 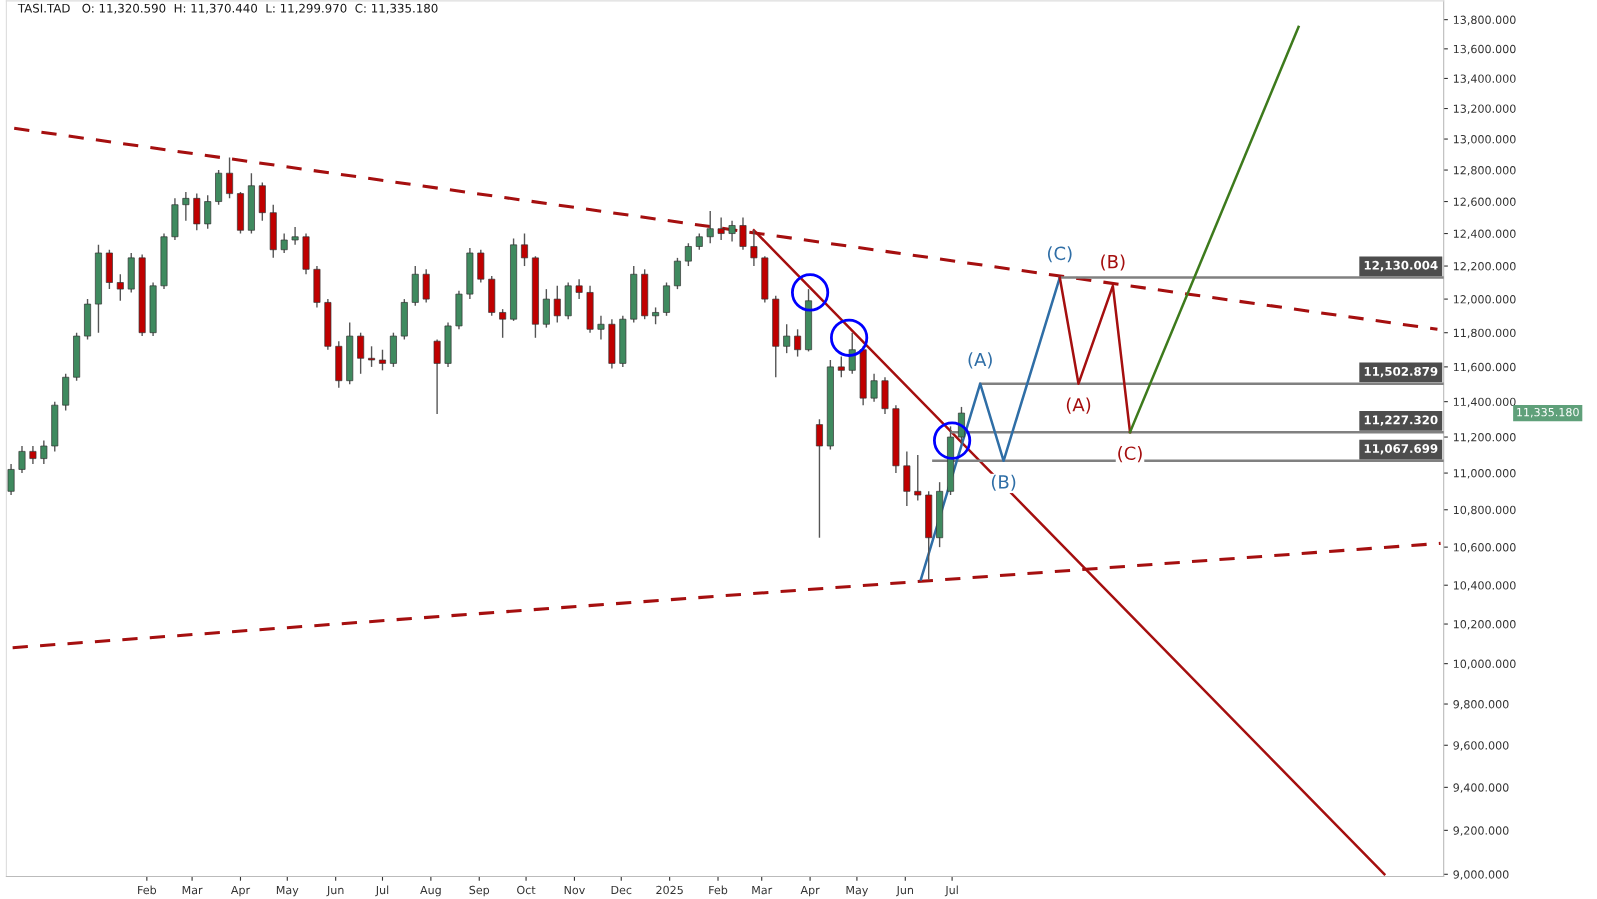 What do you see at coordinates (1484, 267) in the screenshot?
I see `y-tick-label: 12,200.000` at bounding box center [1484, 267].